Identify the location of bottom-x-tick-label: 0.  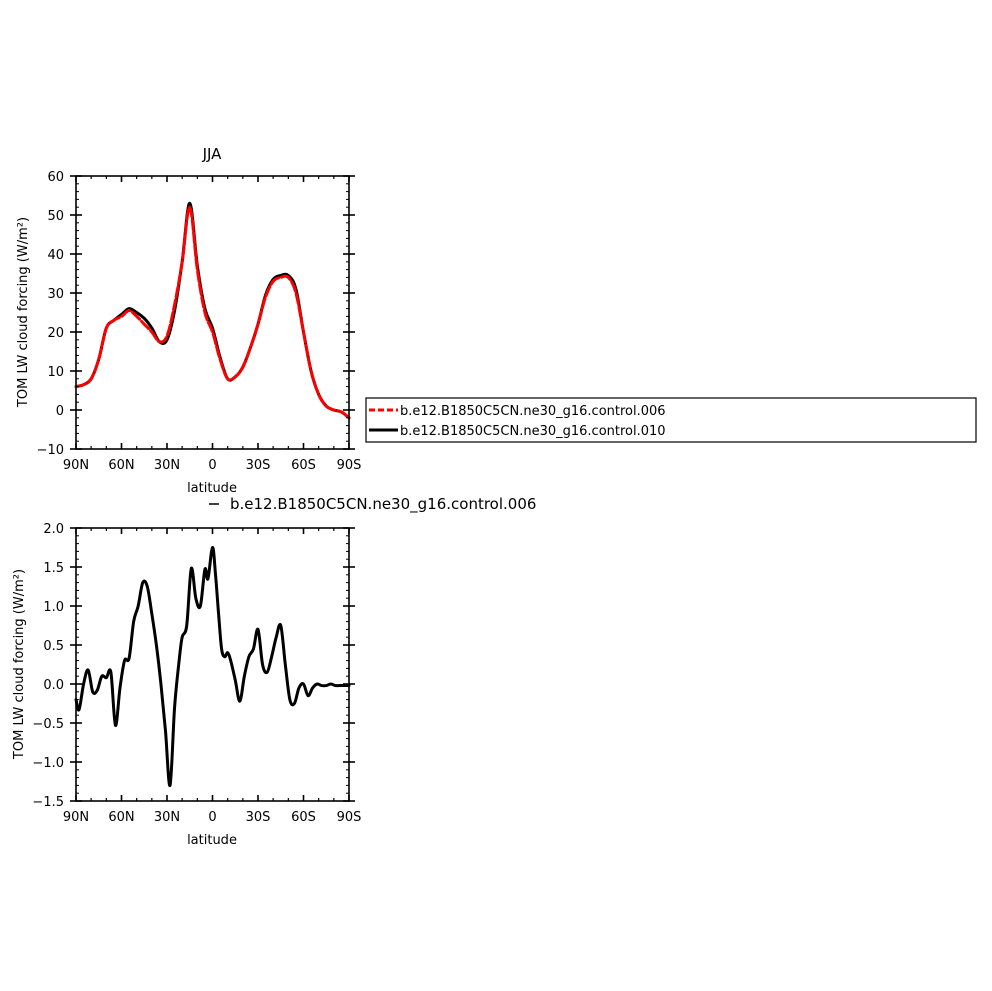
(212, 817).